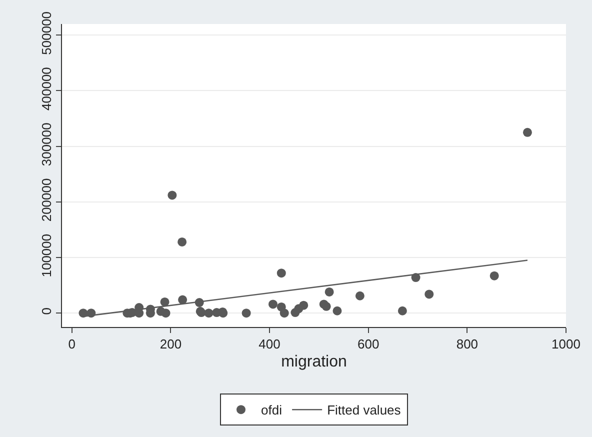 Image resolution: width=592 pixels, height=437 pixels. Describe the element at coordinates (46, 144) in the screenshot. I see `y-tick-label: 300000` at that location.